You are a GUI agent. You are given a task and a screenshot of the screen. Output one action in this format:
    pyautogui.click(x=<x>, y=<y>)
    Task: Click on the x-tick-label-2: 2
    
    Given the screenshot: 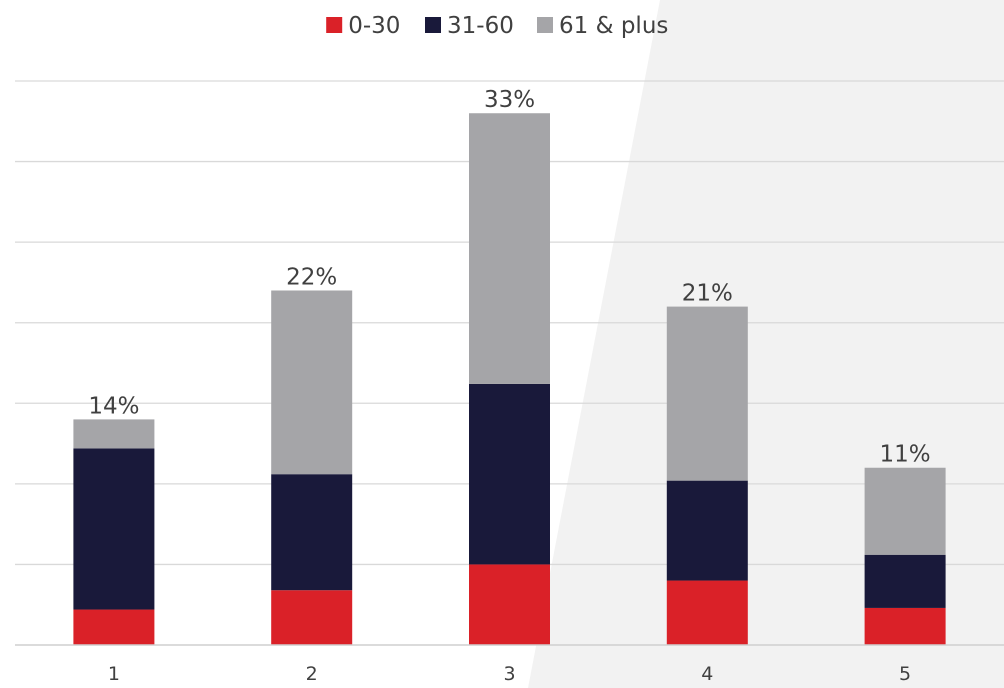 What is the action you would take?
    pyautogui.click(x=312, y=674)
    